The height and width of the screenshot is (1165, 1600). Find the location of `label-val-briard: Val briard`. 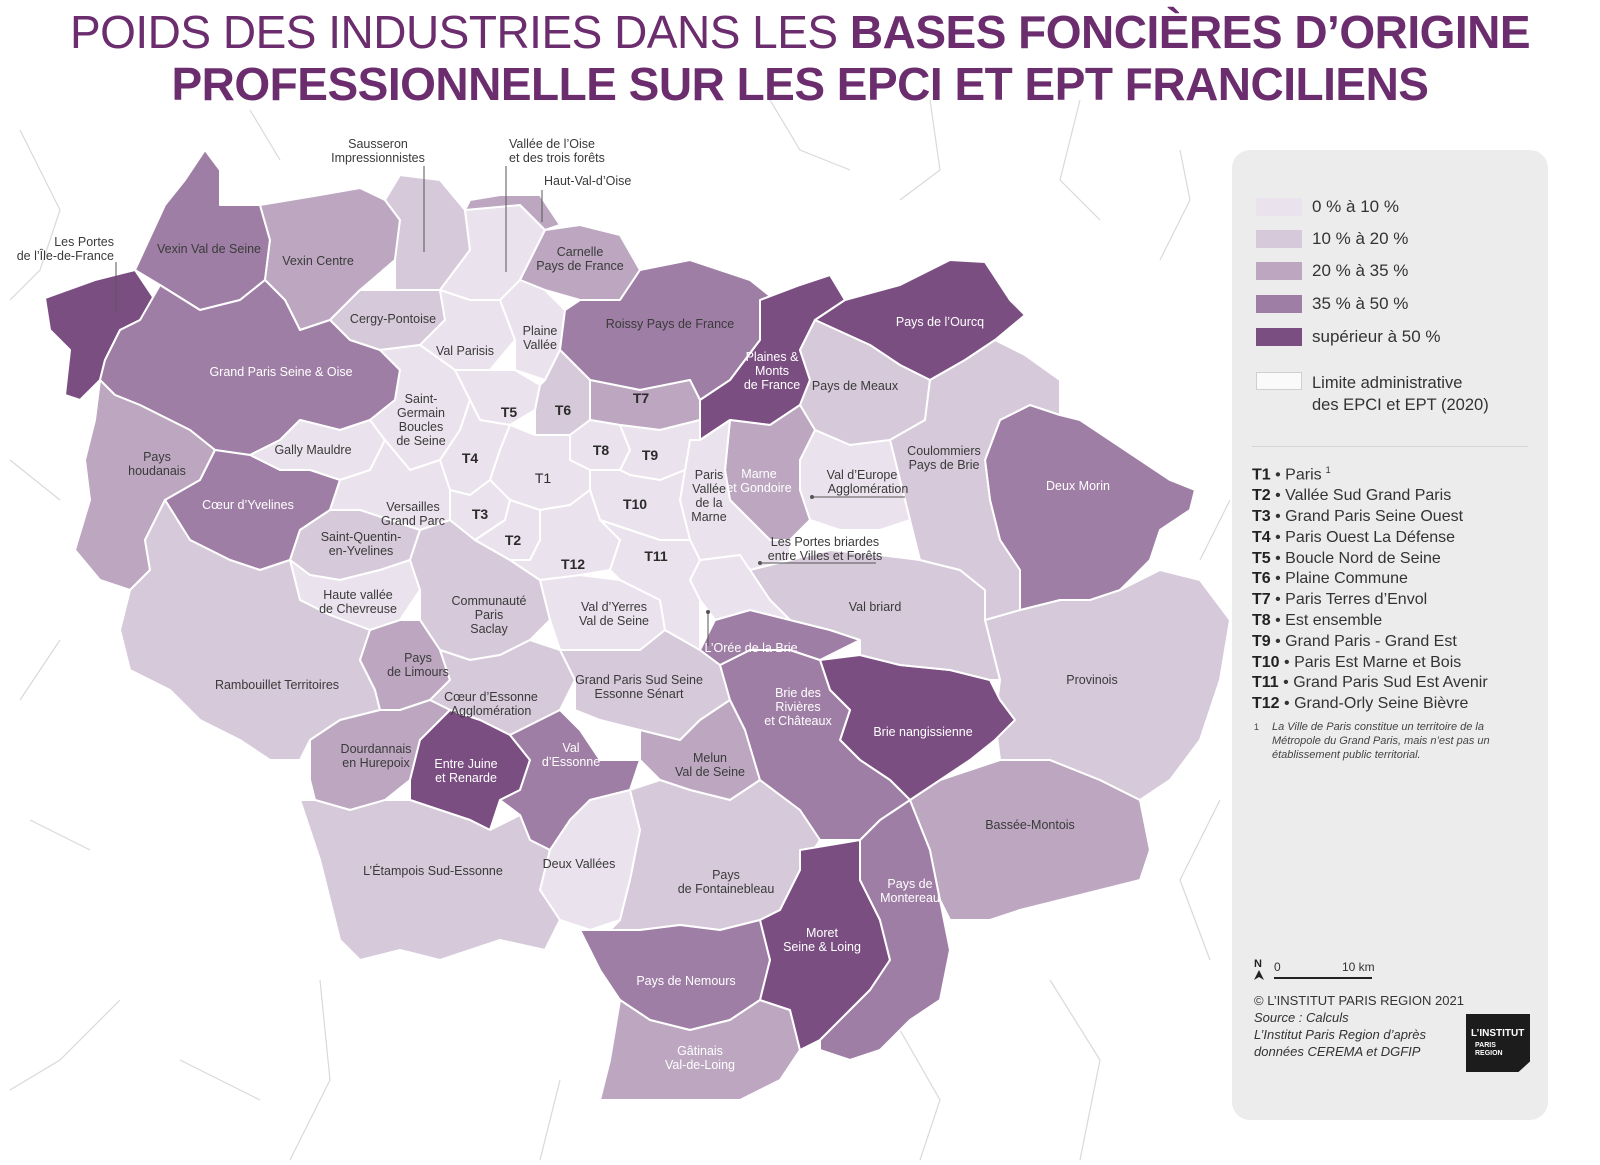

label-val-briard: Val briard is located at coordinates (875, 607).